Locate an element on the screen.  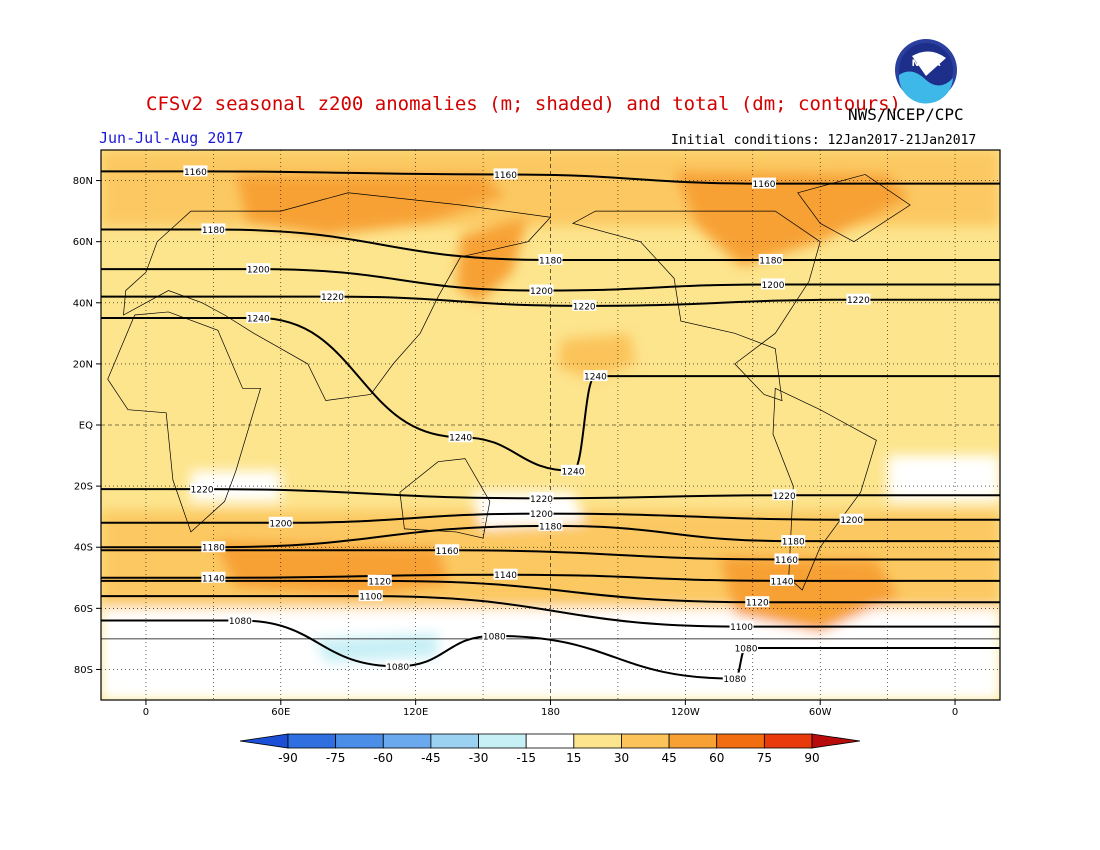
lon-tick-label: 60W is located at coordinates (820, 712).